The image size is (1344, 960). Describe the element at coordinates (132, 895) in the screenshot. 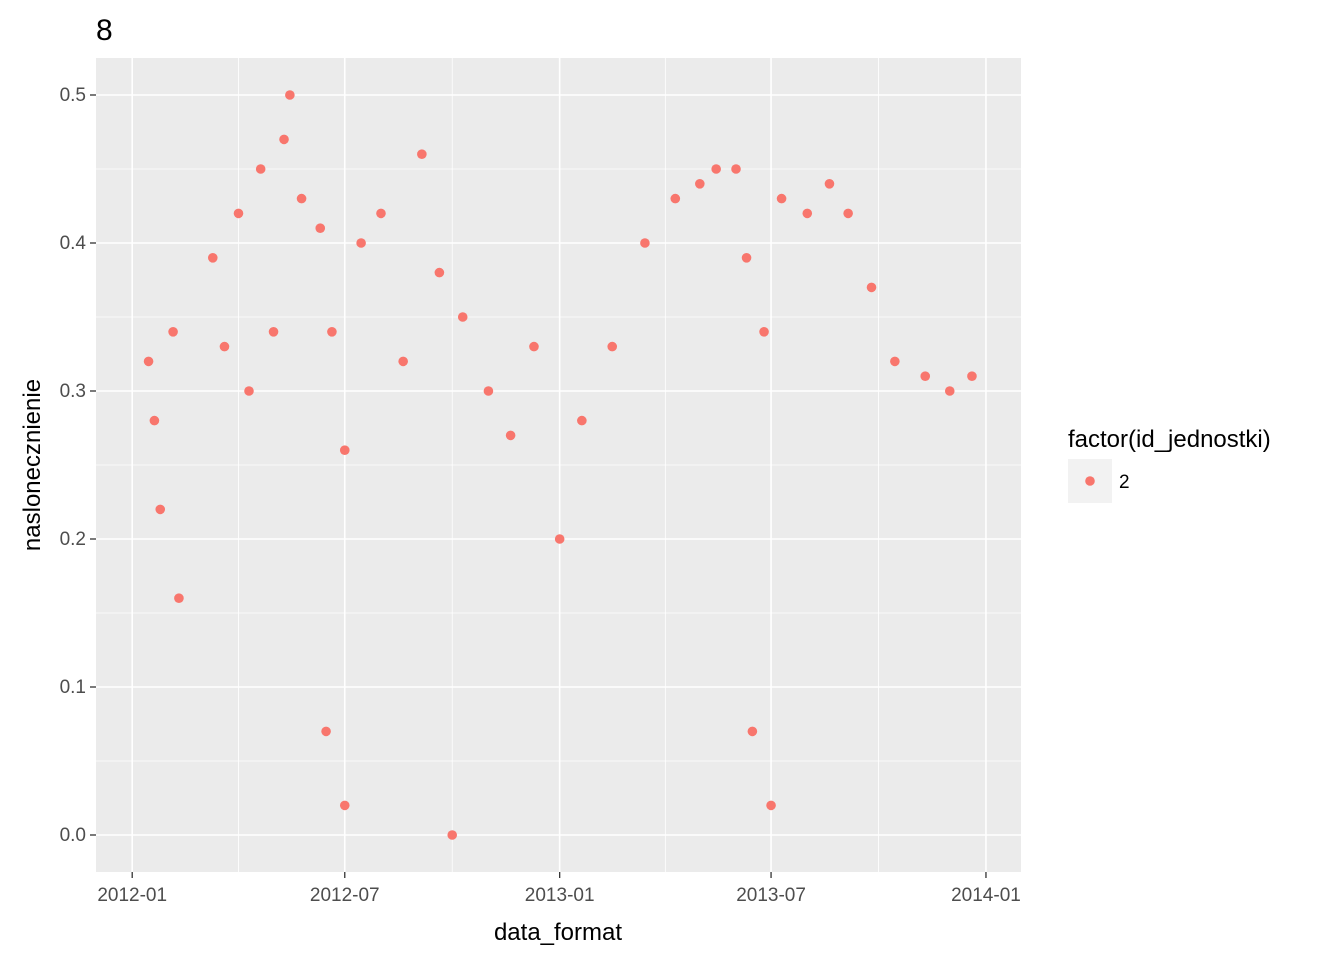

I see `x-tick-label: 2012-01` at that location.